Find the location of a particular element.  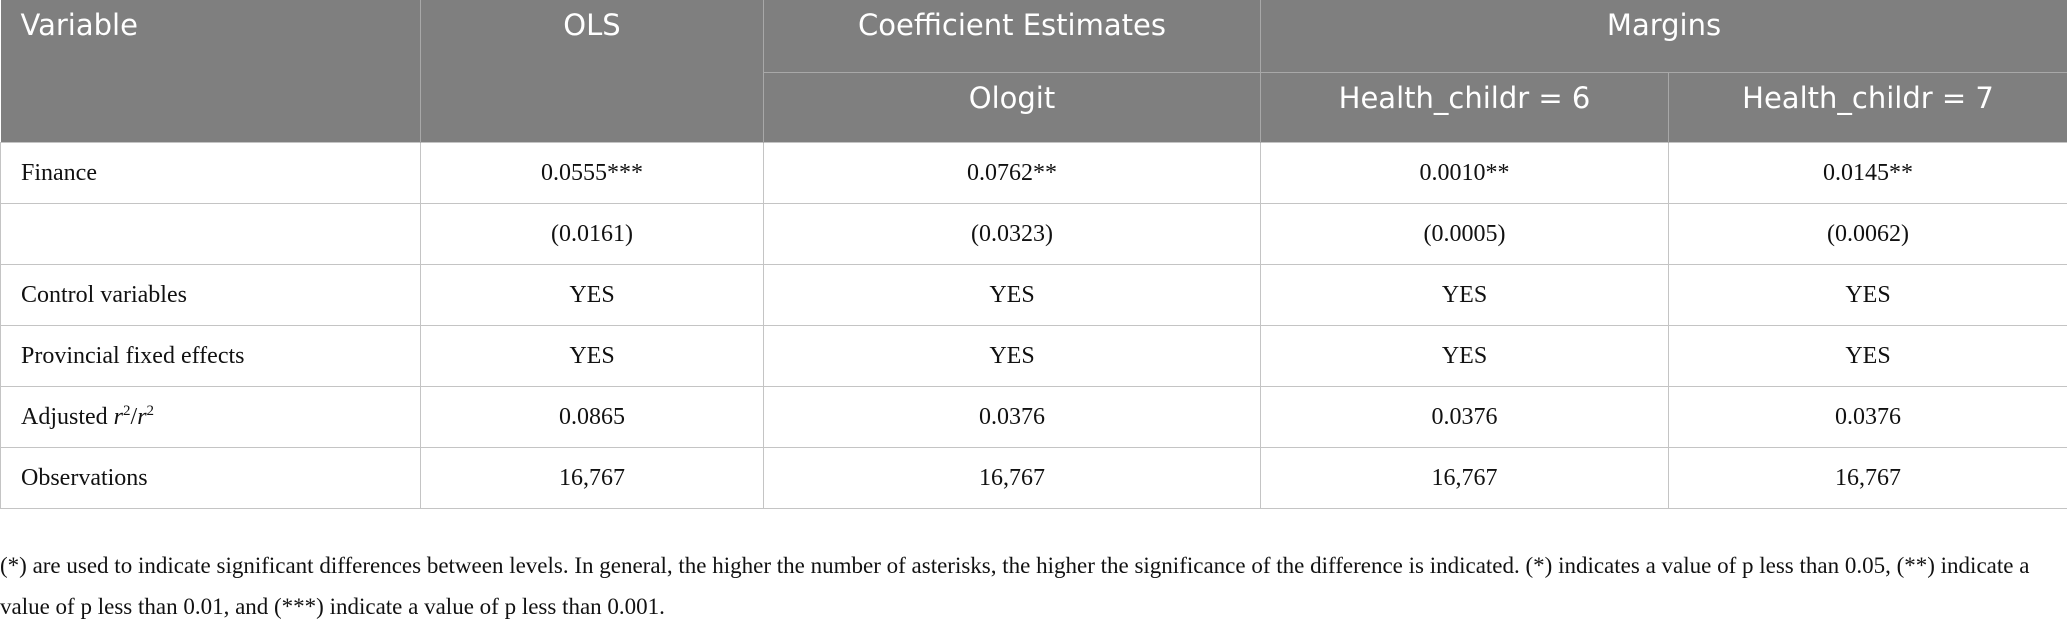

label-text: Adjusted is located at coordinates (67, 417).